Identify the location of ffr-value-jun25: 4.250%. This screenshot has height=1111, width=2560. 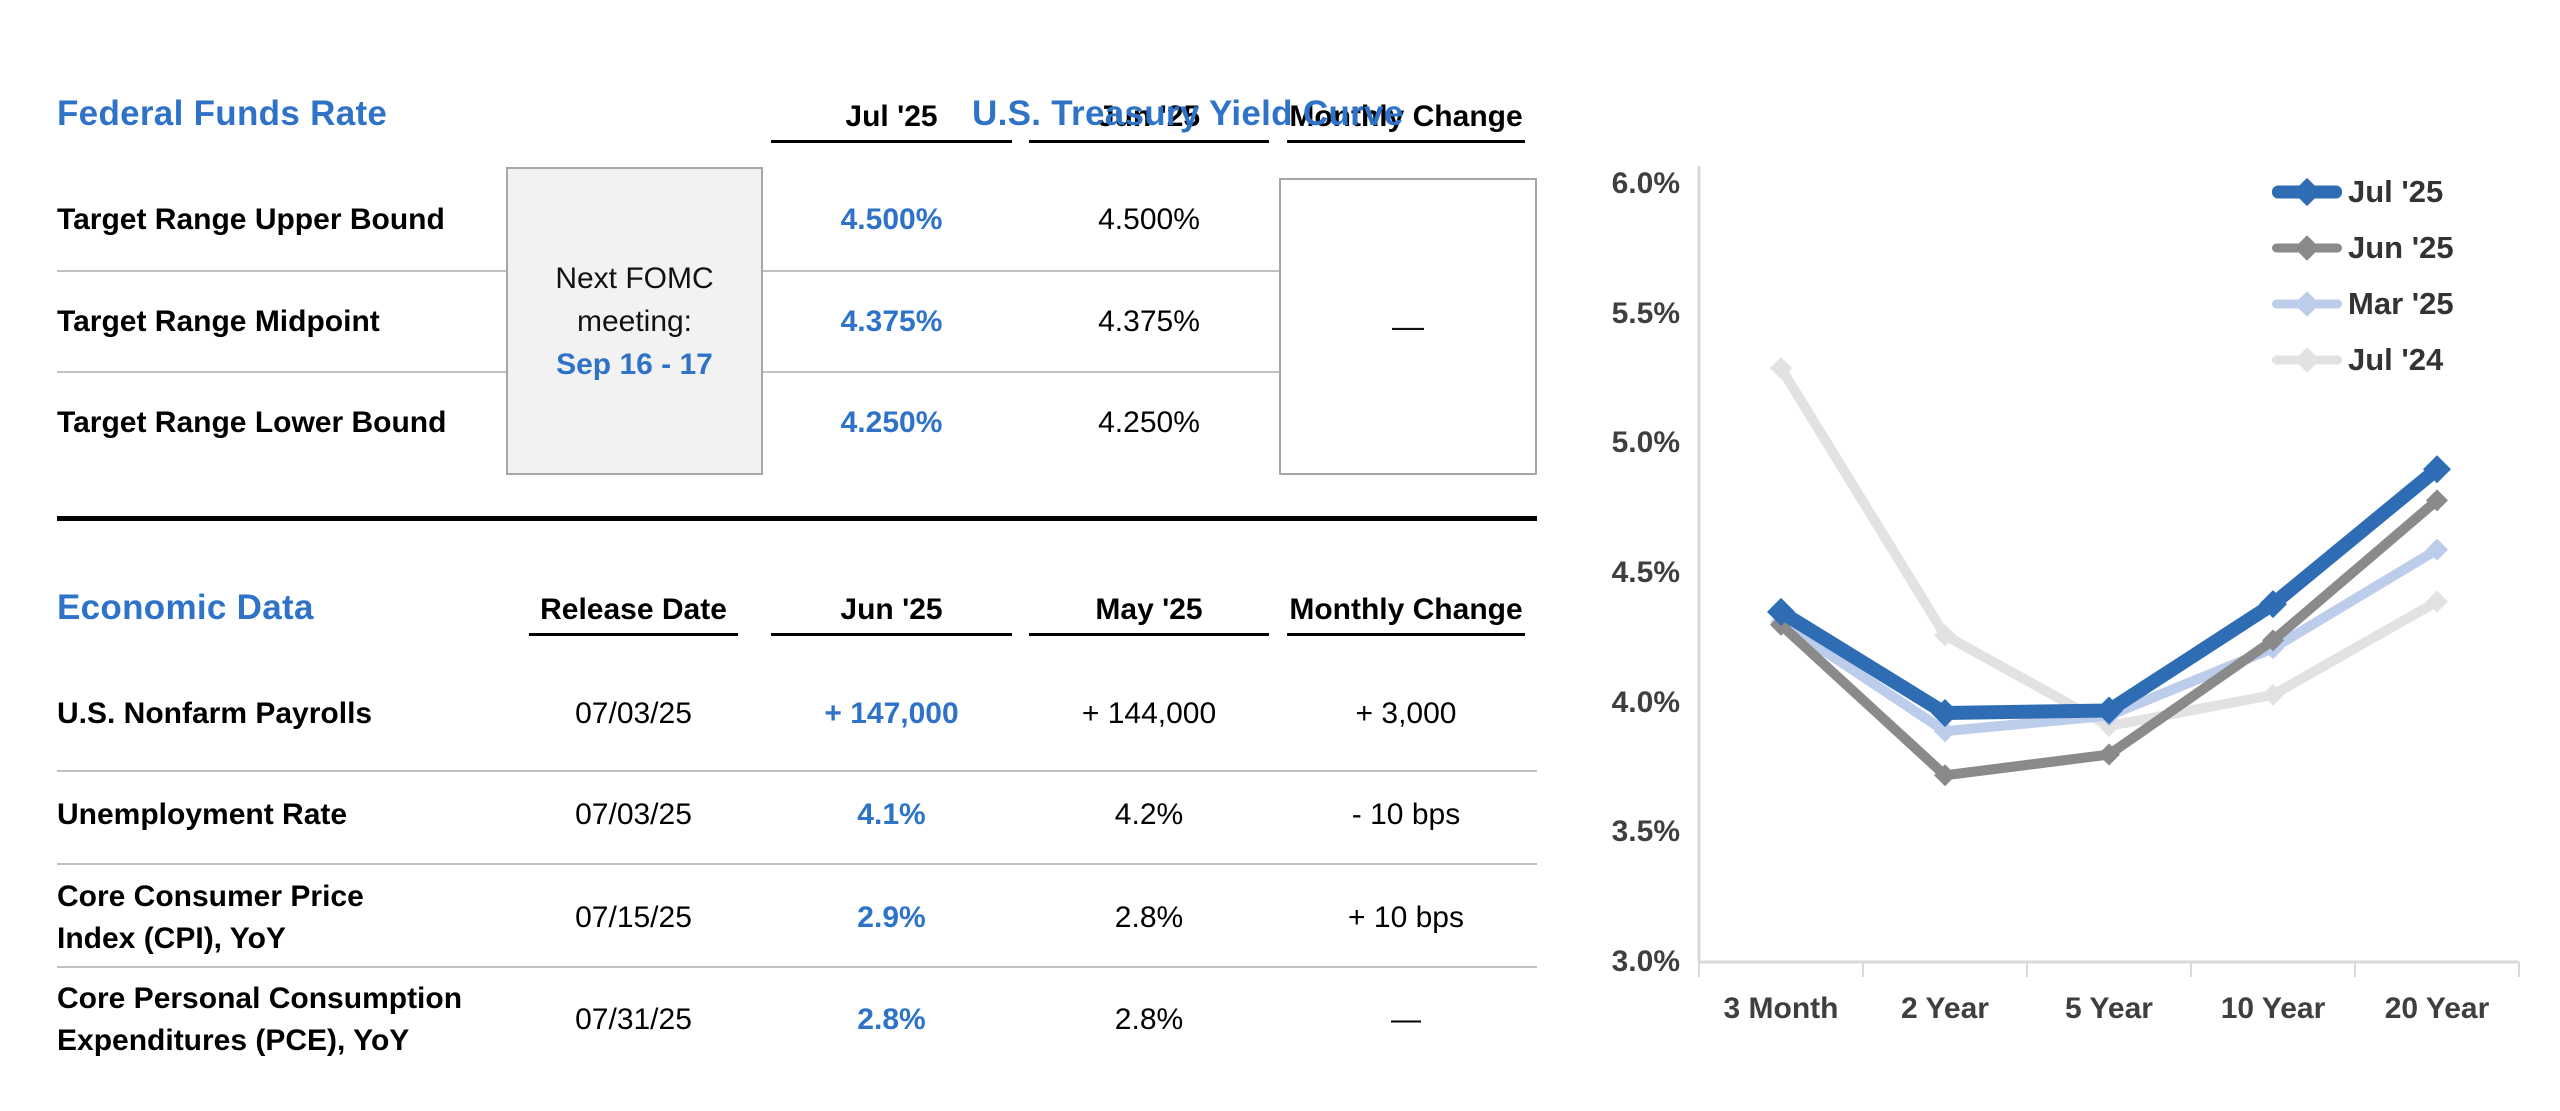
(1149, 422).